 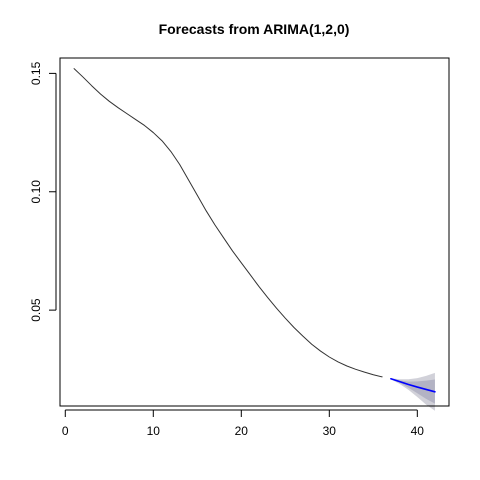 What do you see at coordinates (36, 192) in the screenshot?
I see `y-tick-label: 0.10` at bounding box center [36, 192].